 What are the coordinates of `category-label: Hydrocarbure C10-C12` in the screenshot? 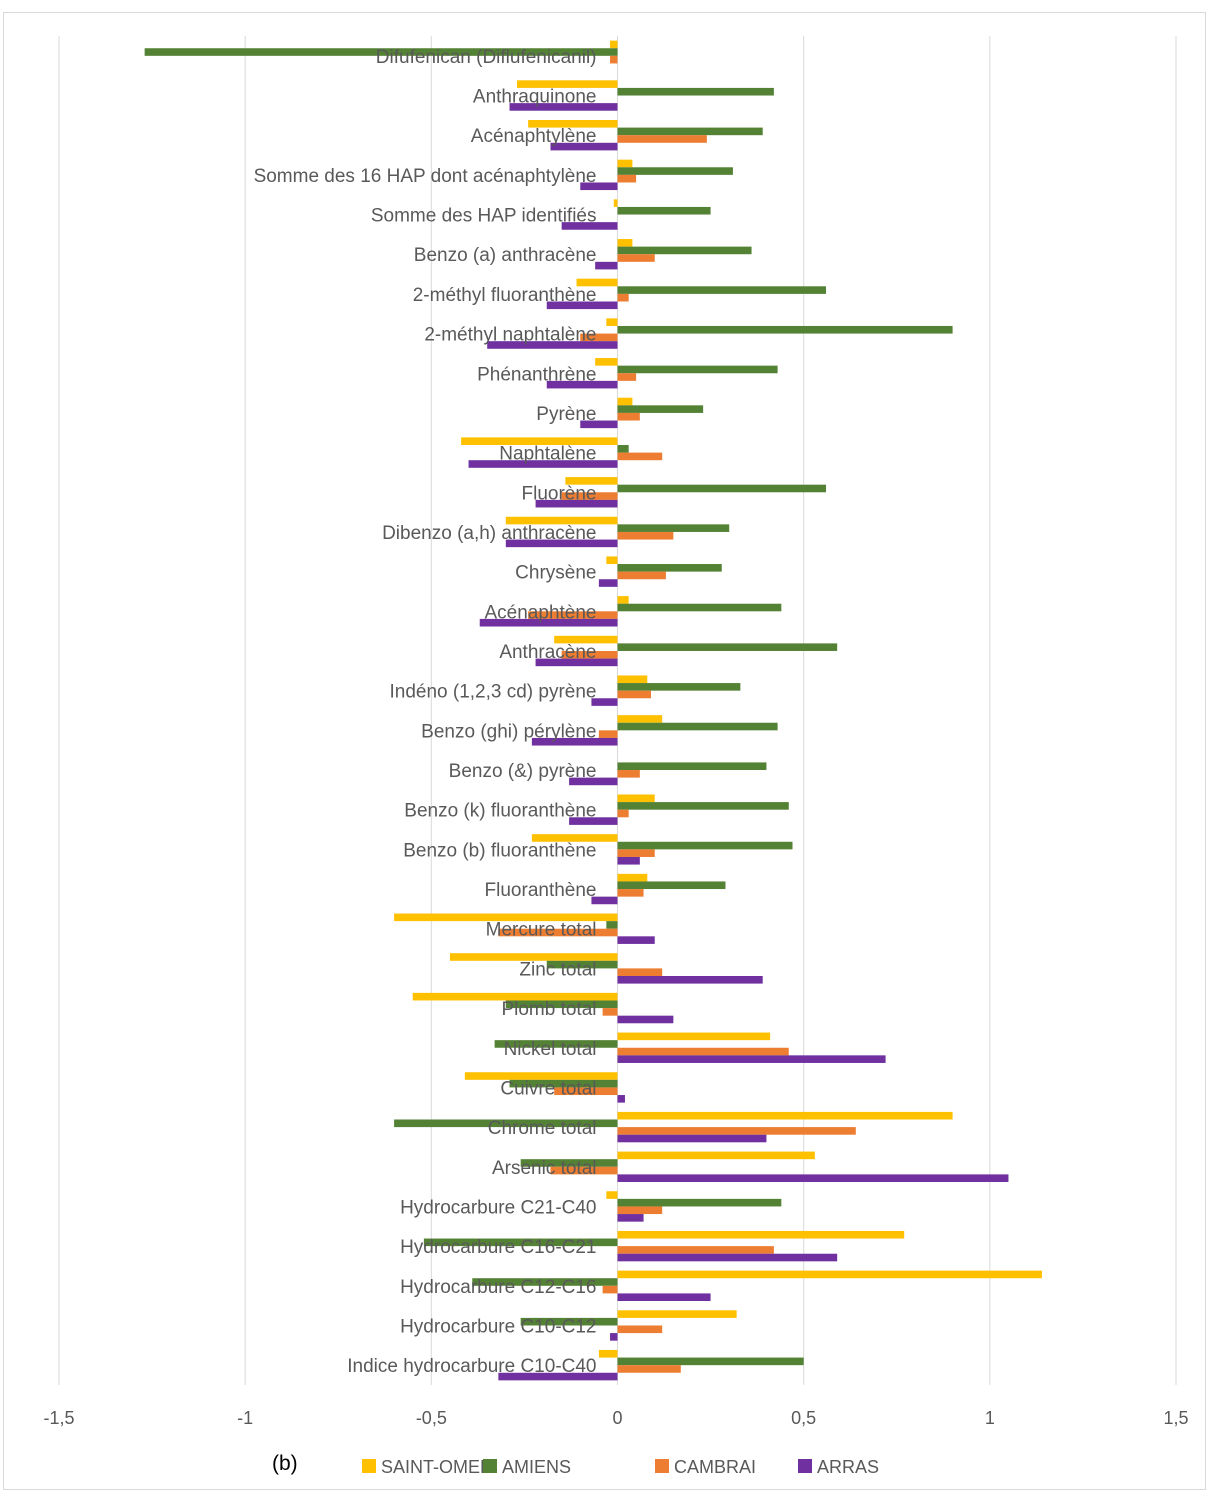 It's located at (498, 1326).